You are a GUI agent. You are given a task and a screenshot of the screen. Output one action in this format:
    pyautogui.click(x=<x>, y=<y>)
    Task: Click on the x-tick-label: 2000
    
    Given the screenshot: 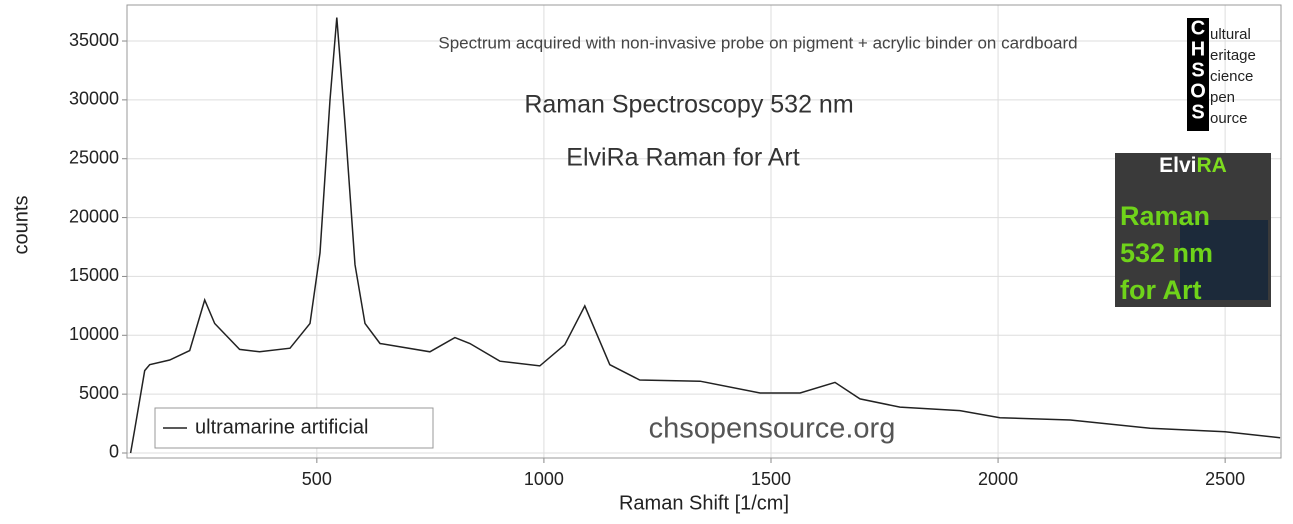 What is the action you would take?
    pyautogui.click(x=998, y=479)
    